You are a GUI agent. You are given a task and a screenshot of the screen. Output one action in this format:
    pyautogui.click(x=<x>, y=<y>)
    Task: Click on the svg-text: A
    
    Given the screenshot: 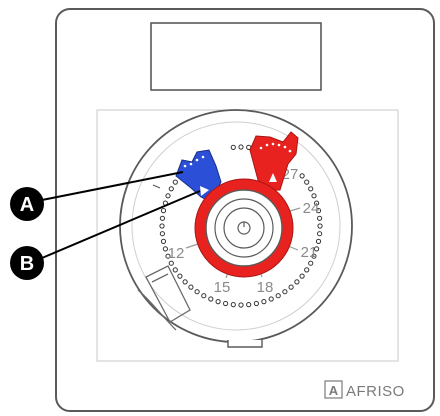 What is the action you would take?
    pyautogui.click(x=334, y=390)
    